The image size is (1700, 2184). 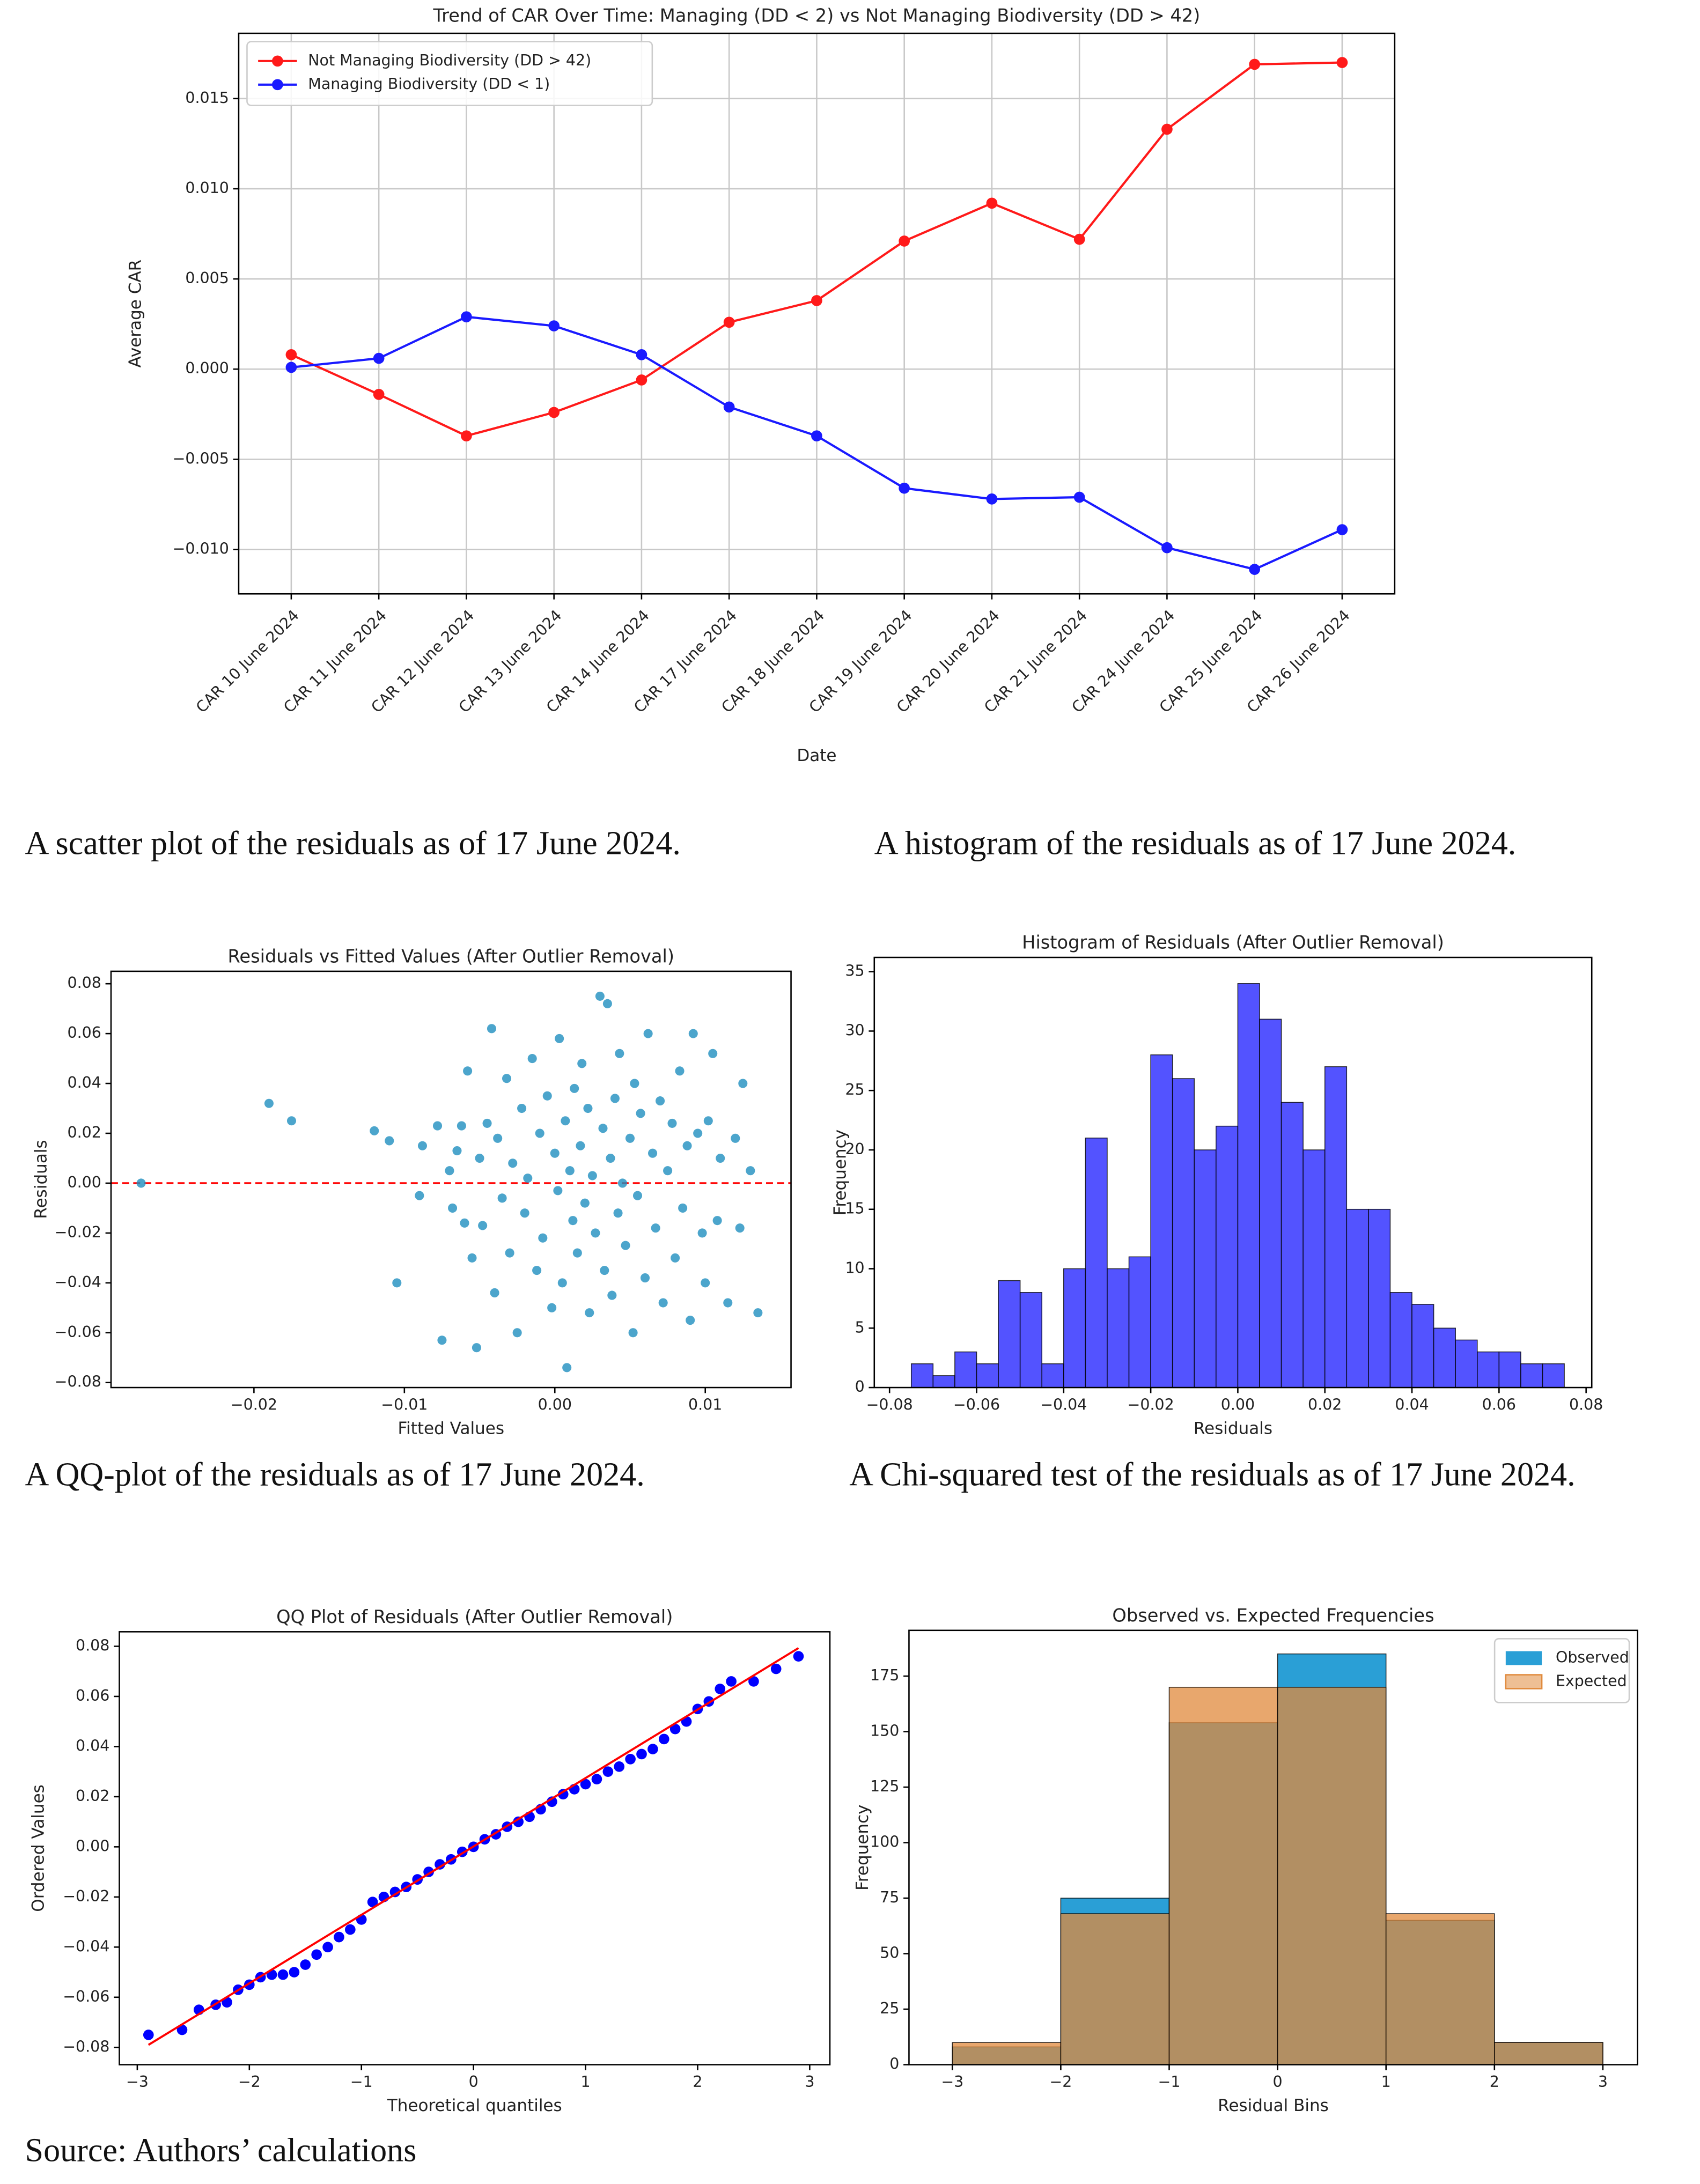 I want to click on x-axis-label: Theoretical quantiles, so click(x=474, y=2105).